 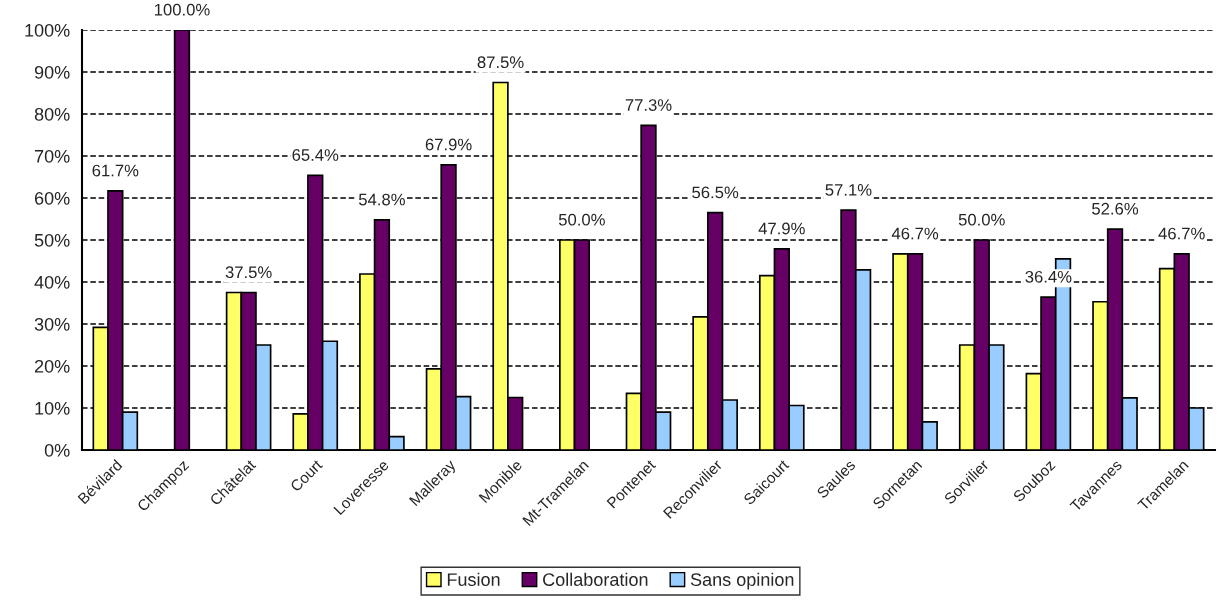 What do you see at coordinates (52, 198) in the screenshot?
I see `y-tick-label: 60%` at bounding box center [52, 198].